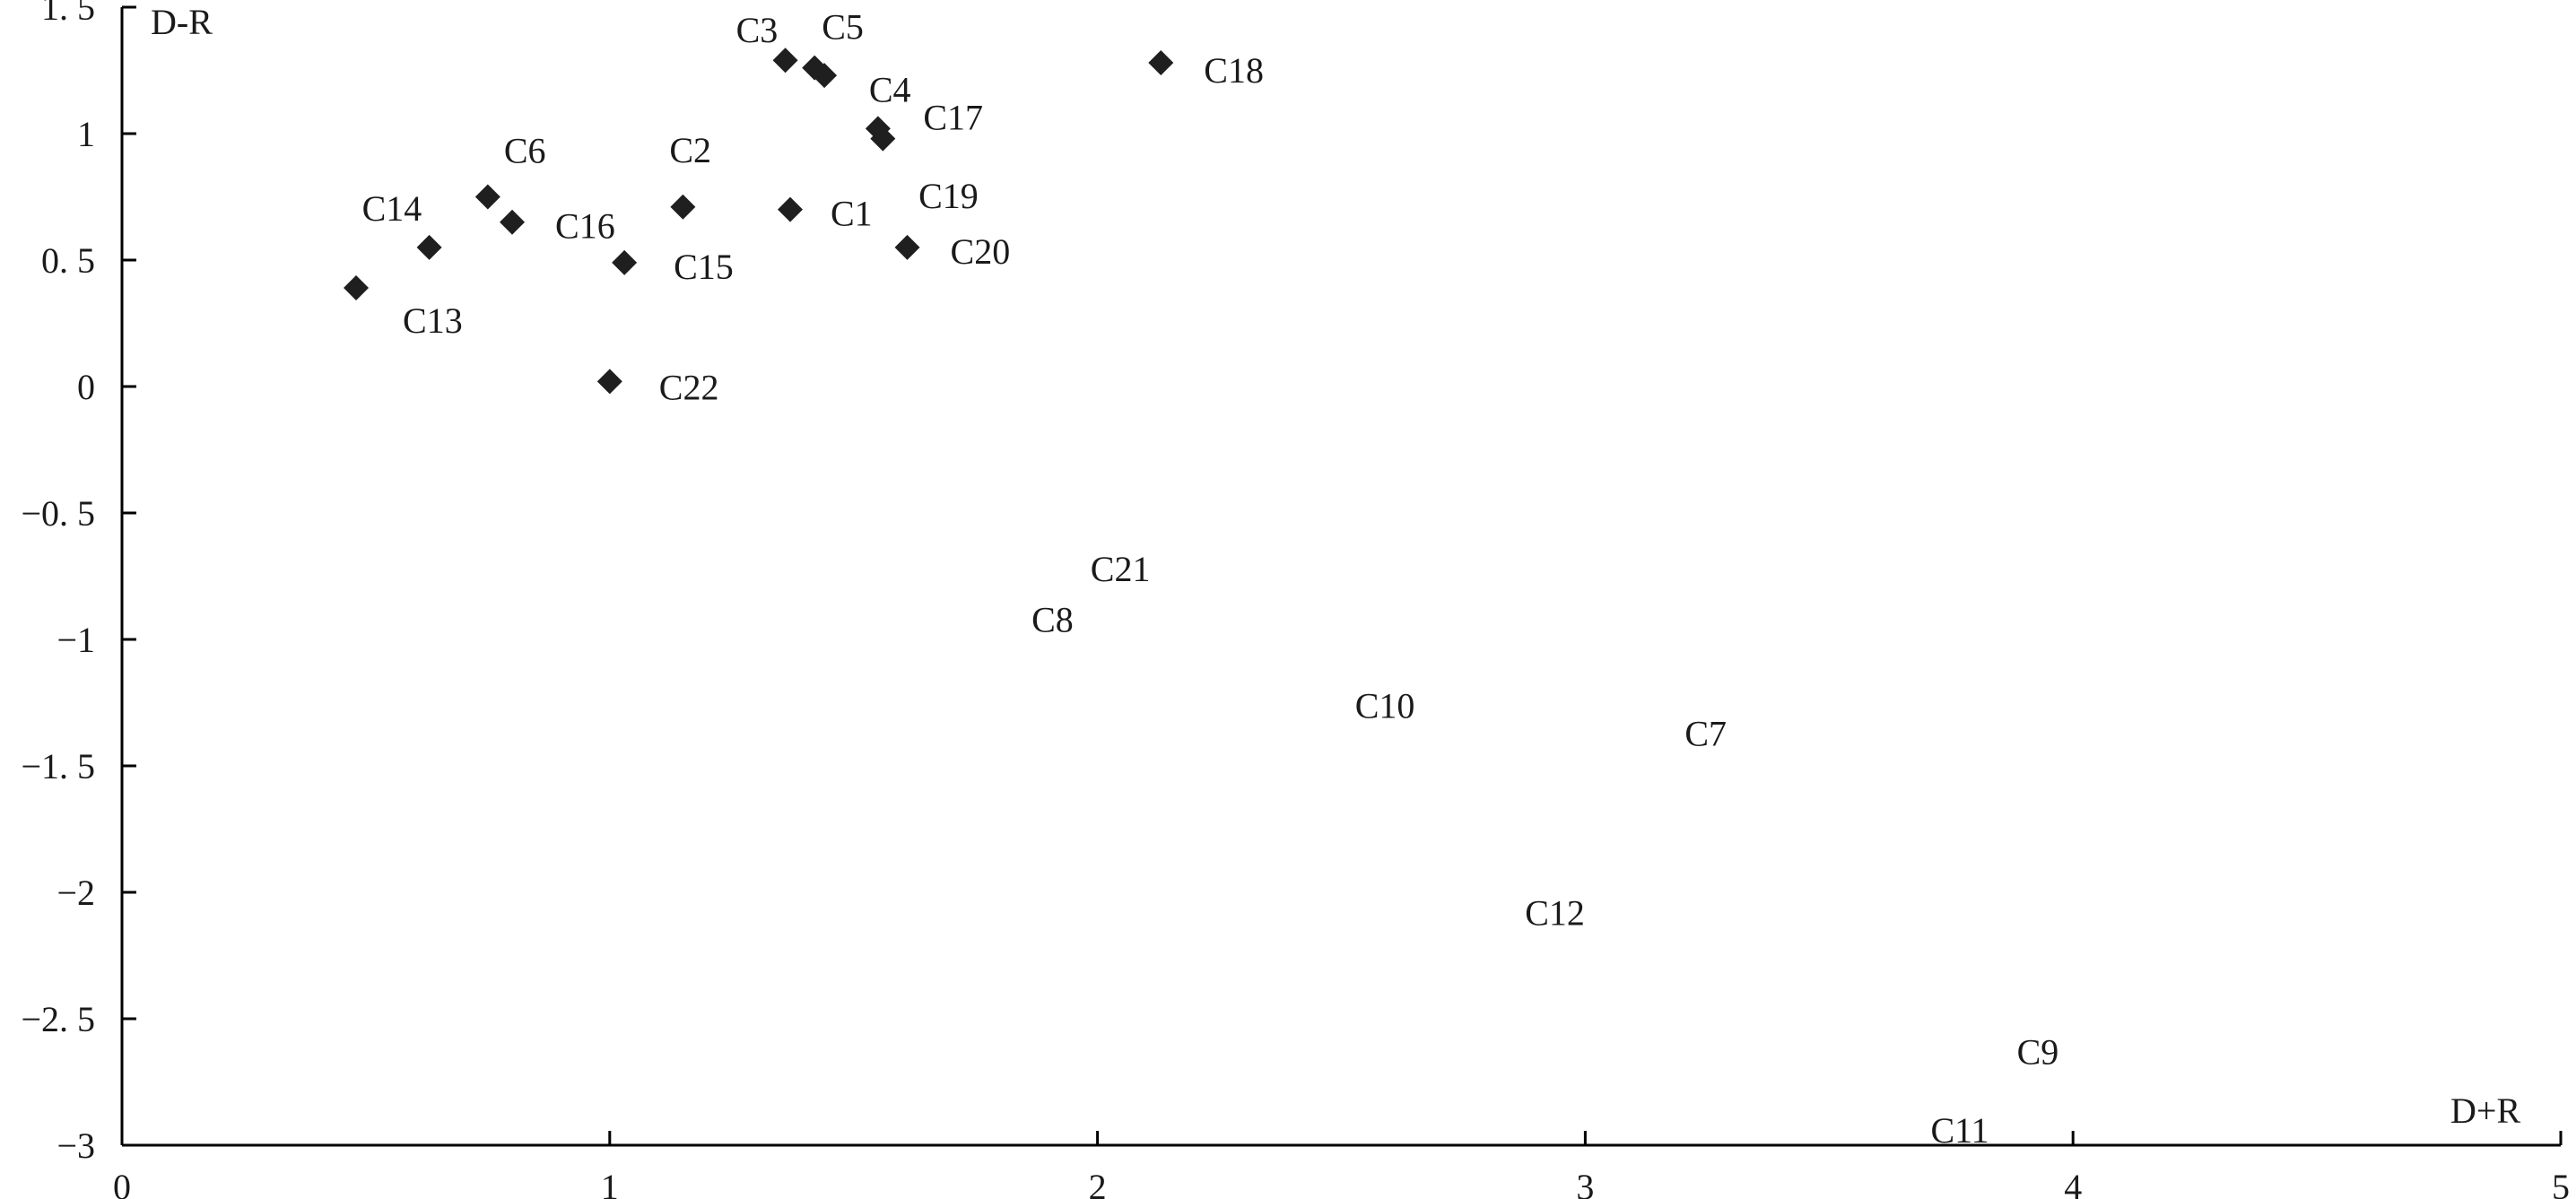  What do you see at coordinates (1161, 63) in the screenshot?
I see `marker-c18` at bounding box center [1161, 63].